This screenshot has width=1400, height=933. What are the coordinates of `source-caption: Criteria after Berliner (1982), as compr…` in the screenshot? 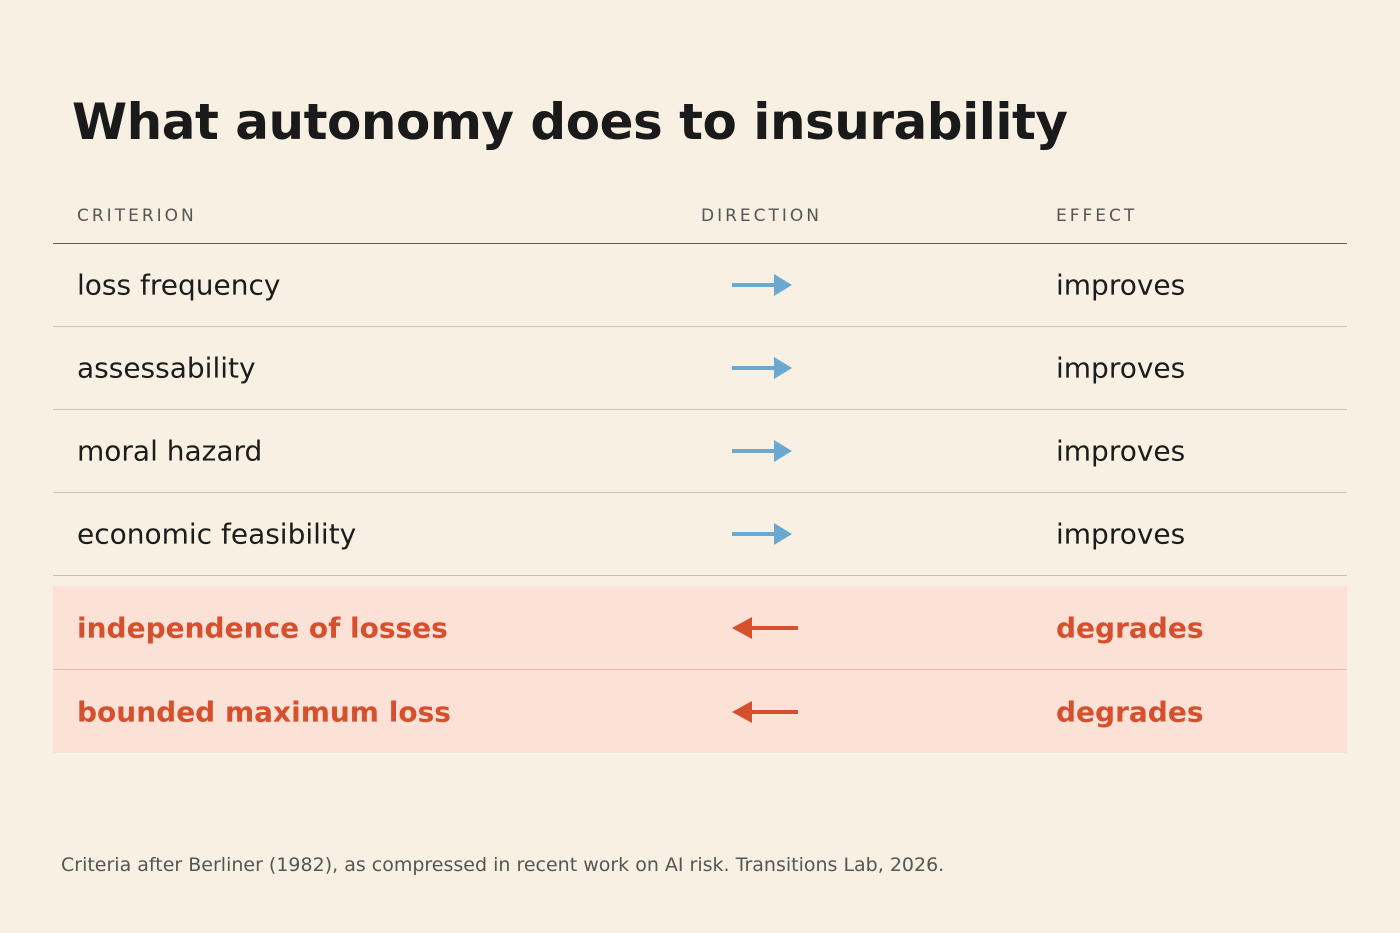 It's located at (503, 865).